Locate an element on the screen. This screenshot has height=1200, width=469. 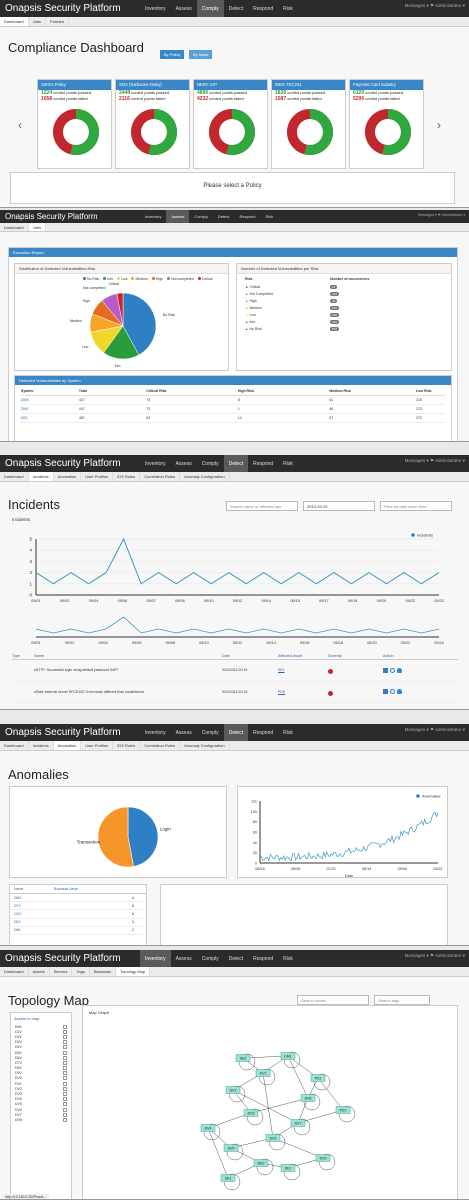
column-header: Action is located at coordinates (388, 656).